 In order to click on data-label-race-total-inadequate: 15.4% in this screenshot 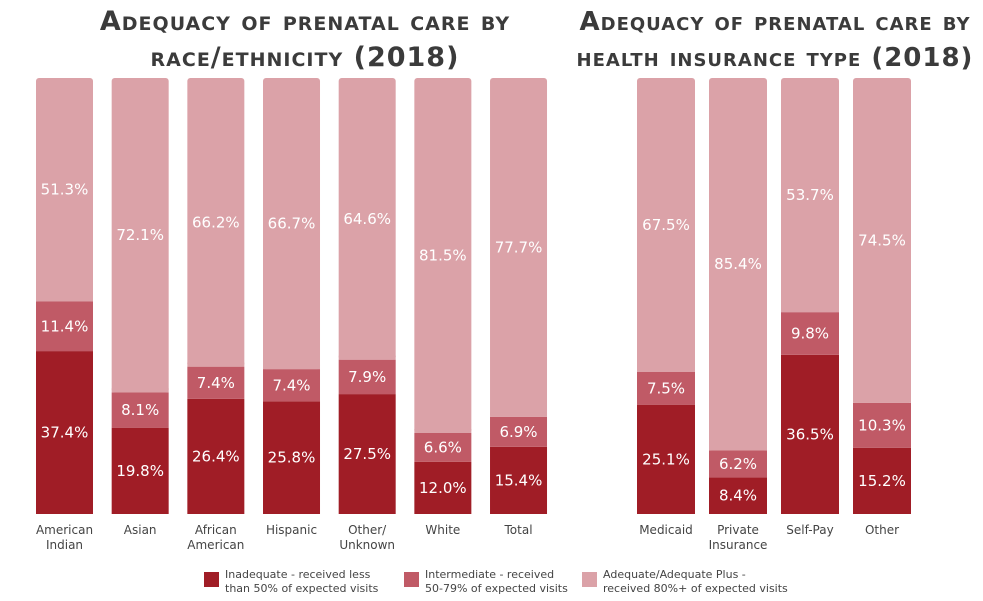, I will do `click(519, 480)`.